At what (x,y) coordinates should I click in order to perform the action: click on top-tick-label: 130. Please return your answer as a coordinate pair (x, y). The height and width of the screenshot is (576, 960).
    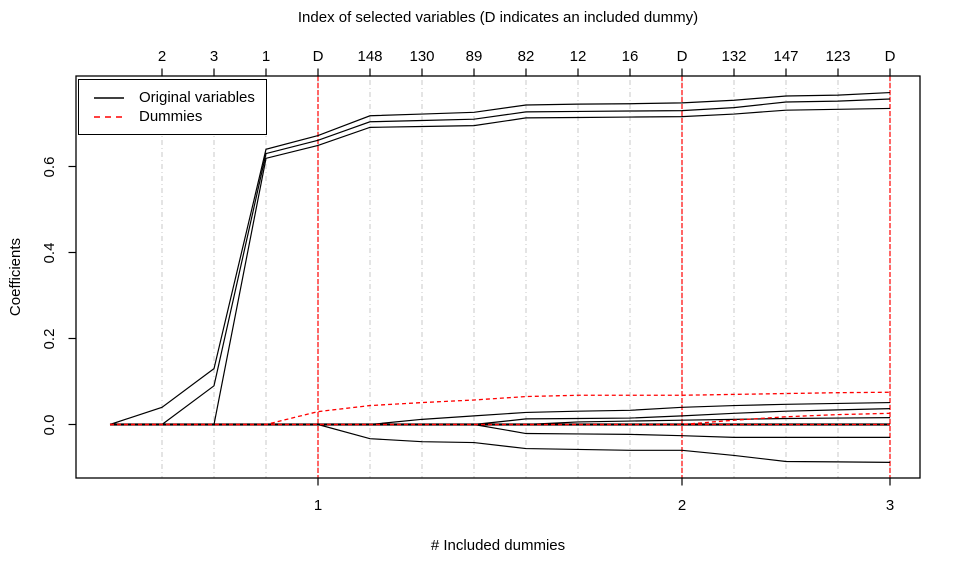
    Looking at the image, I should click on (422, 56).